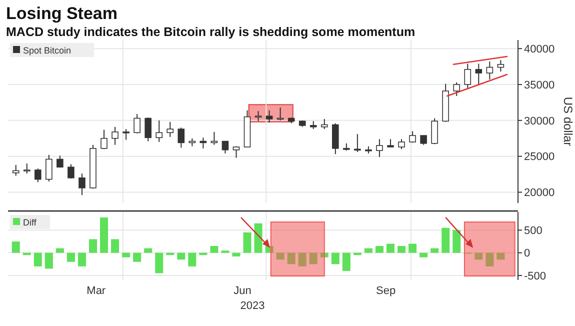  What do you see at coordinates (539, 85) in the screenshot?
I see `y-tick-label: 35000` at bounding box center [539, 85].